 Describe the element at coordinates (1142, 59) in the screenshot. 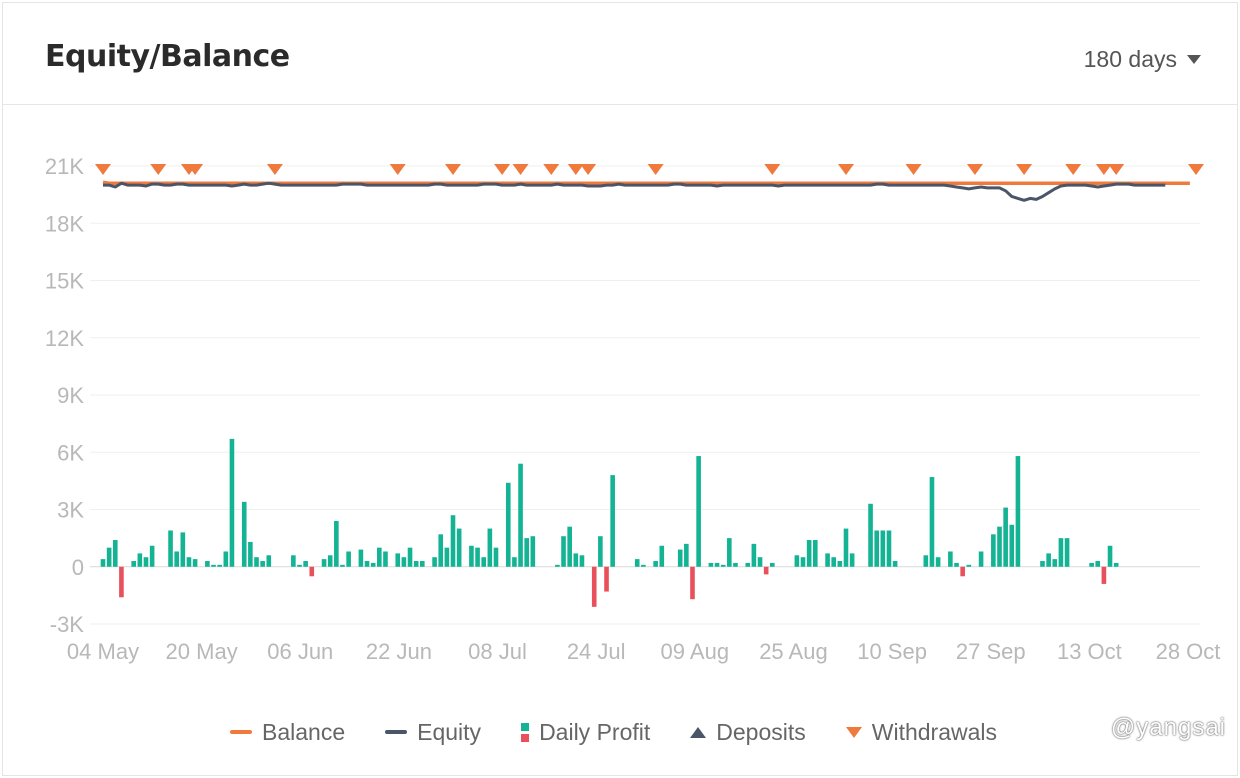

I see `range-dropdown: 180 days` at that location.